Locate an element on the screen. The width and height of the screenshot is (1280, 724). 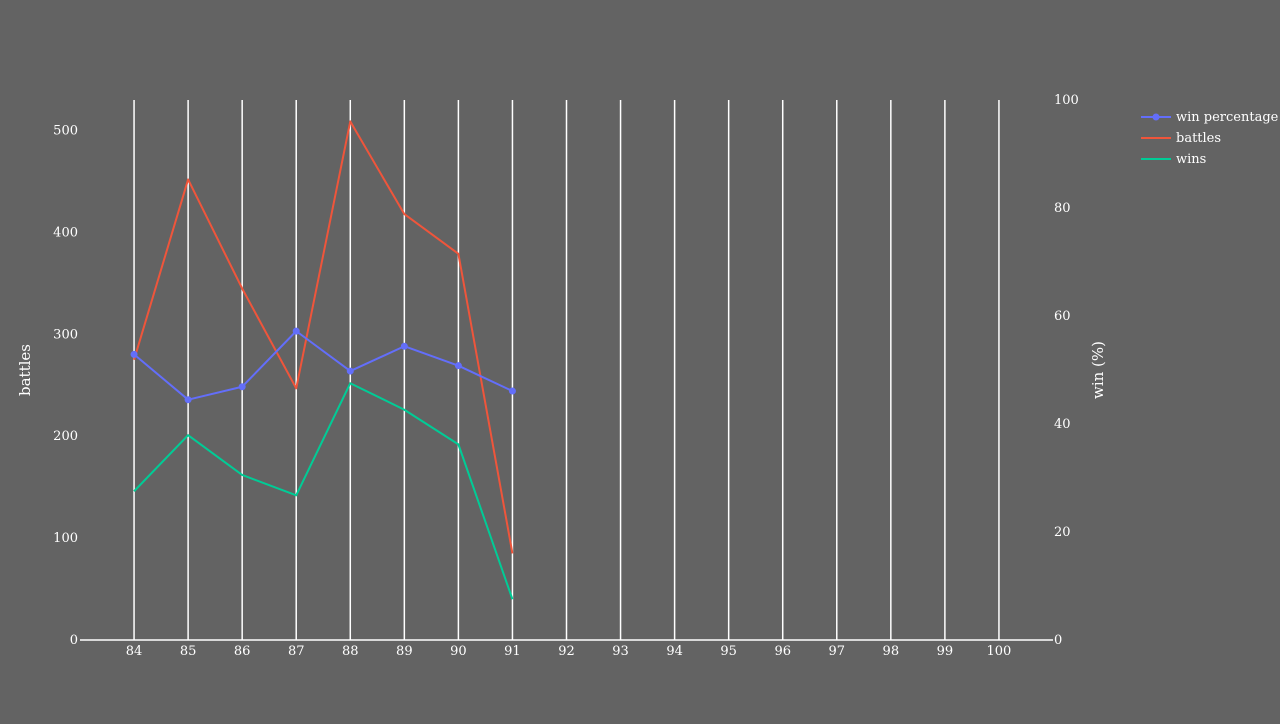
legend-item-battles: battles is located at coordinates (1181, 138).